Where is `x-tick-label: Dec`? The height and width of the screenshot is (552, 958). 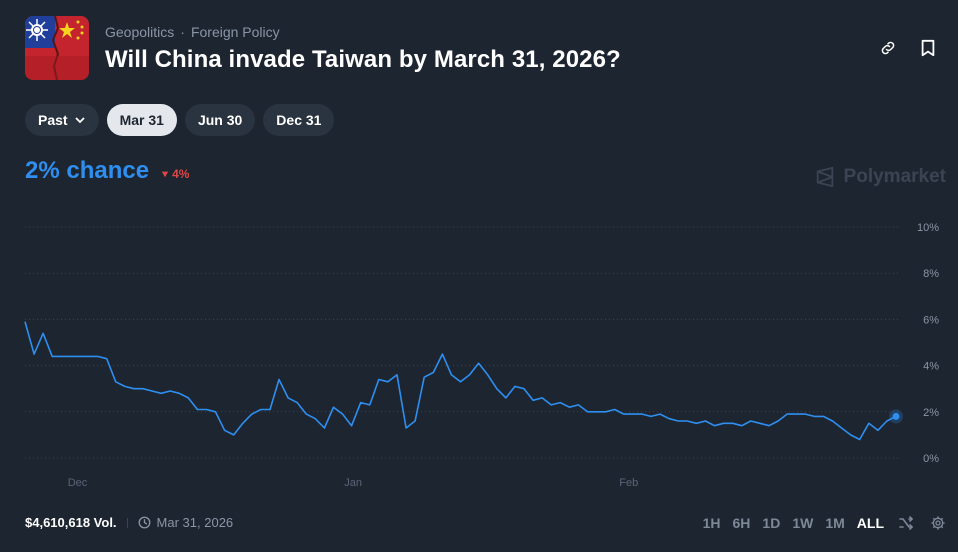 x-tick-label: Dec is located at coordinates (78, 483).